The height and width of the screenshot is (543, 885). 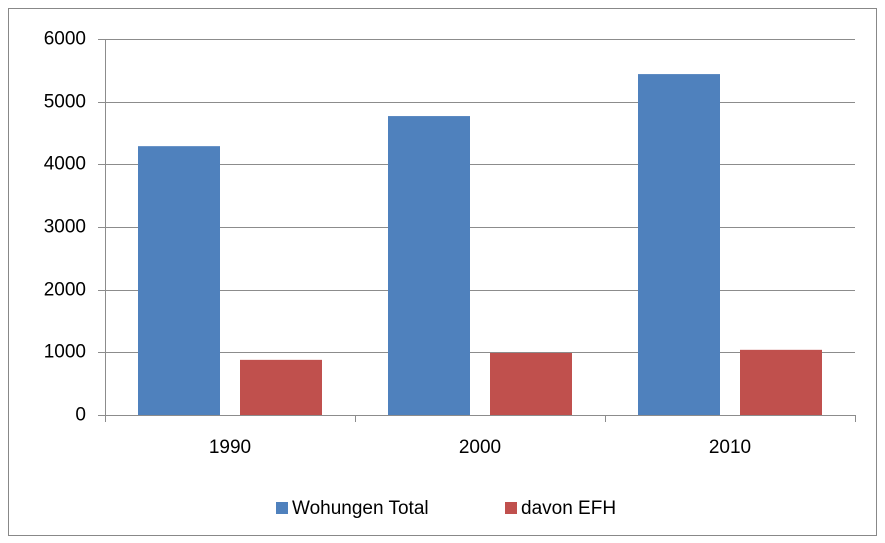 What do you see at coordinates (730, 447) in the screenshot?
I see `x-tick-label: 2010` at bounding box center [730, 447].